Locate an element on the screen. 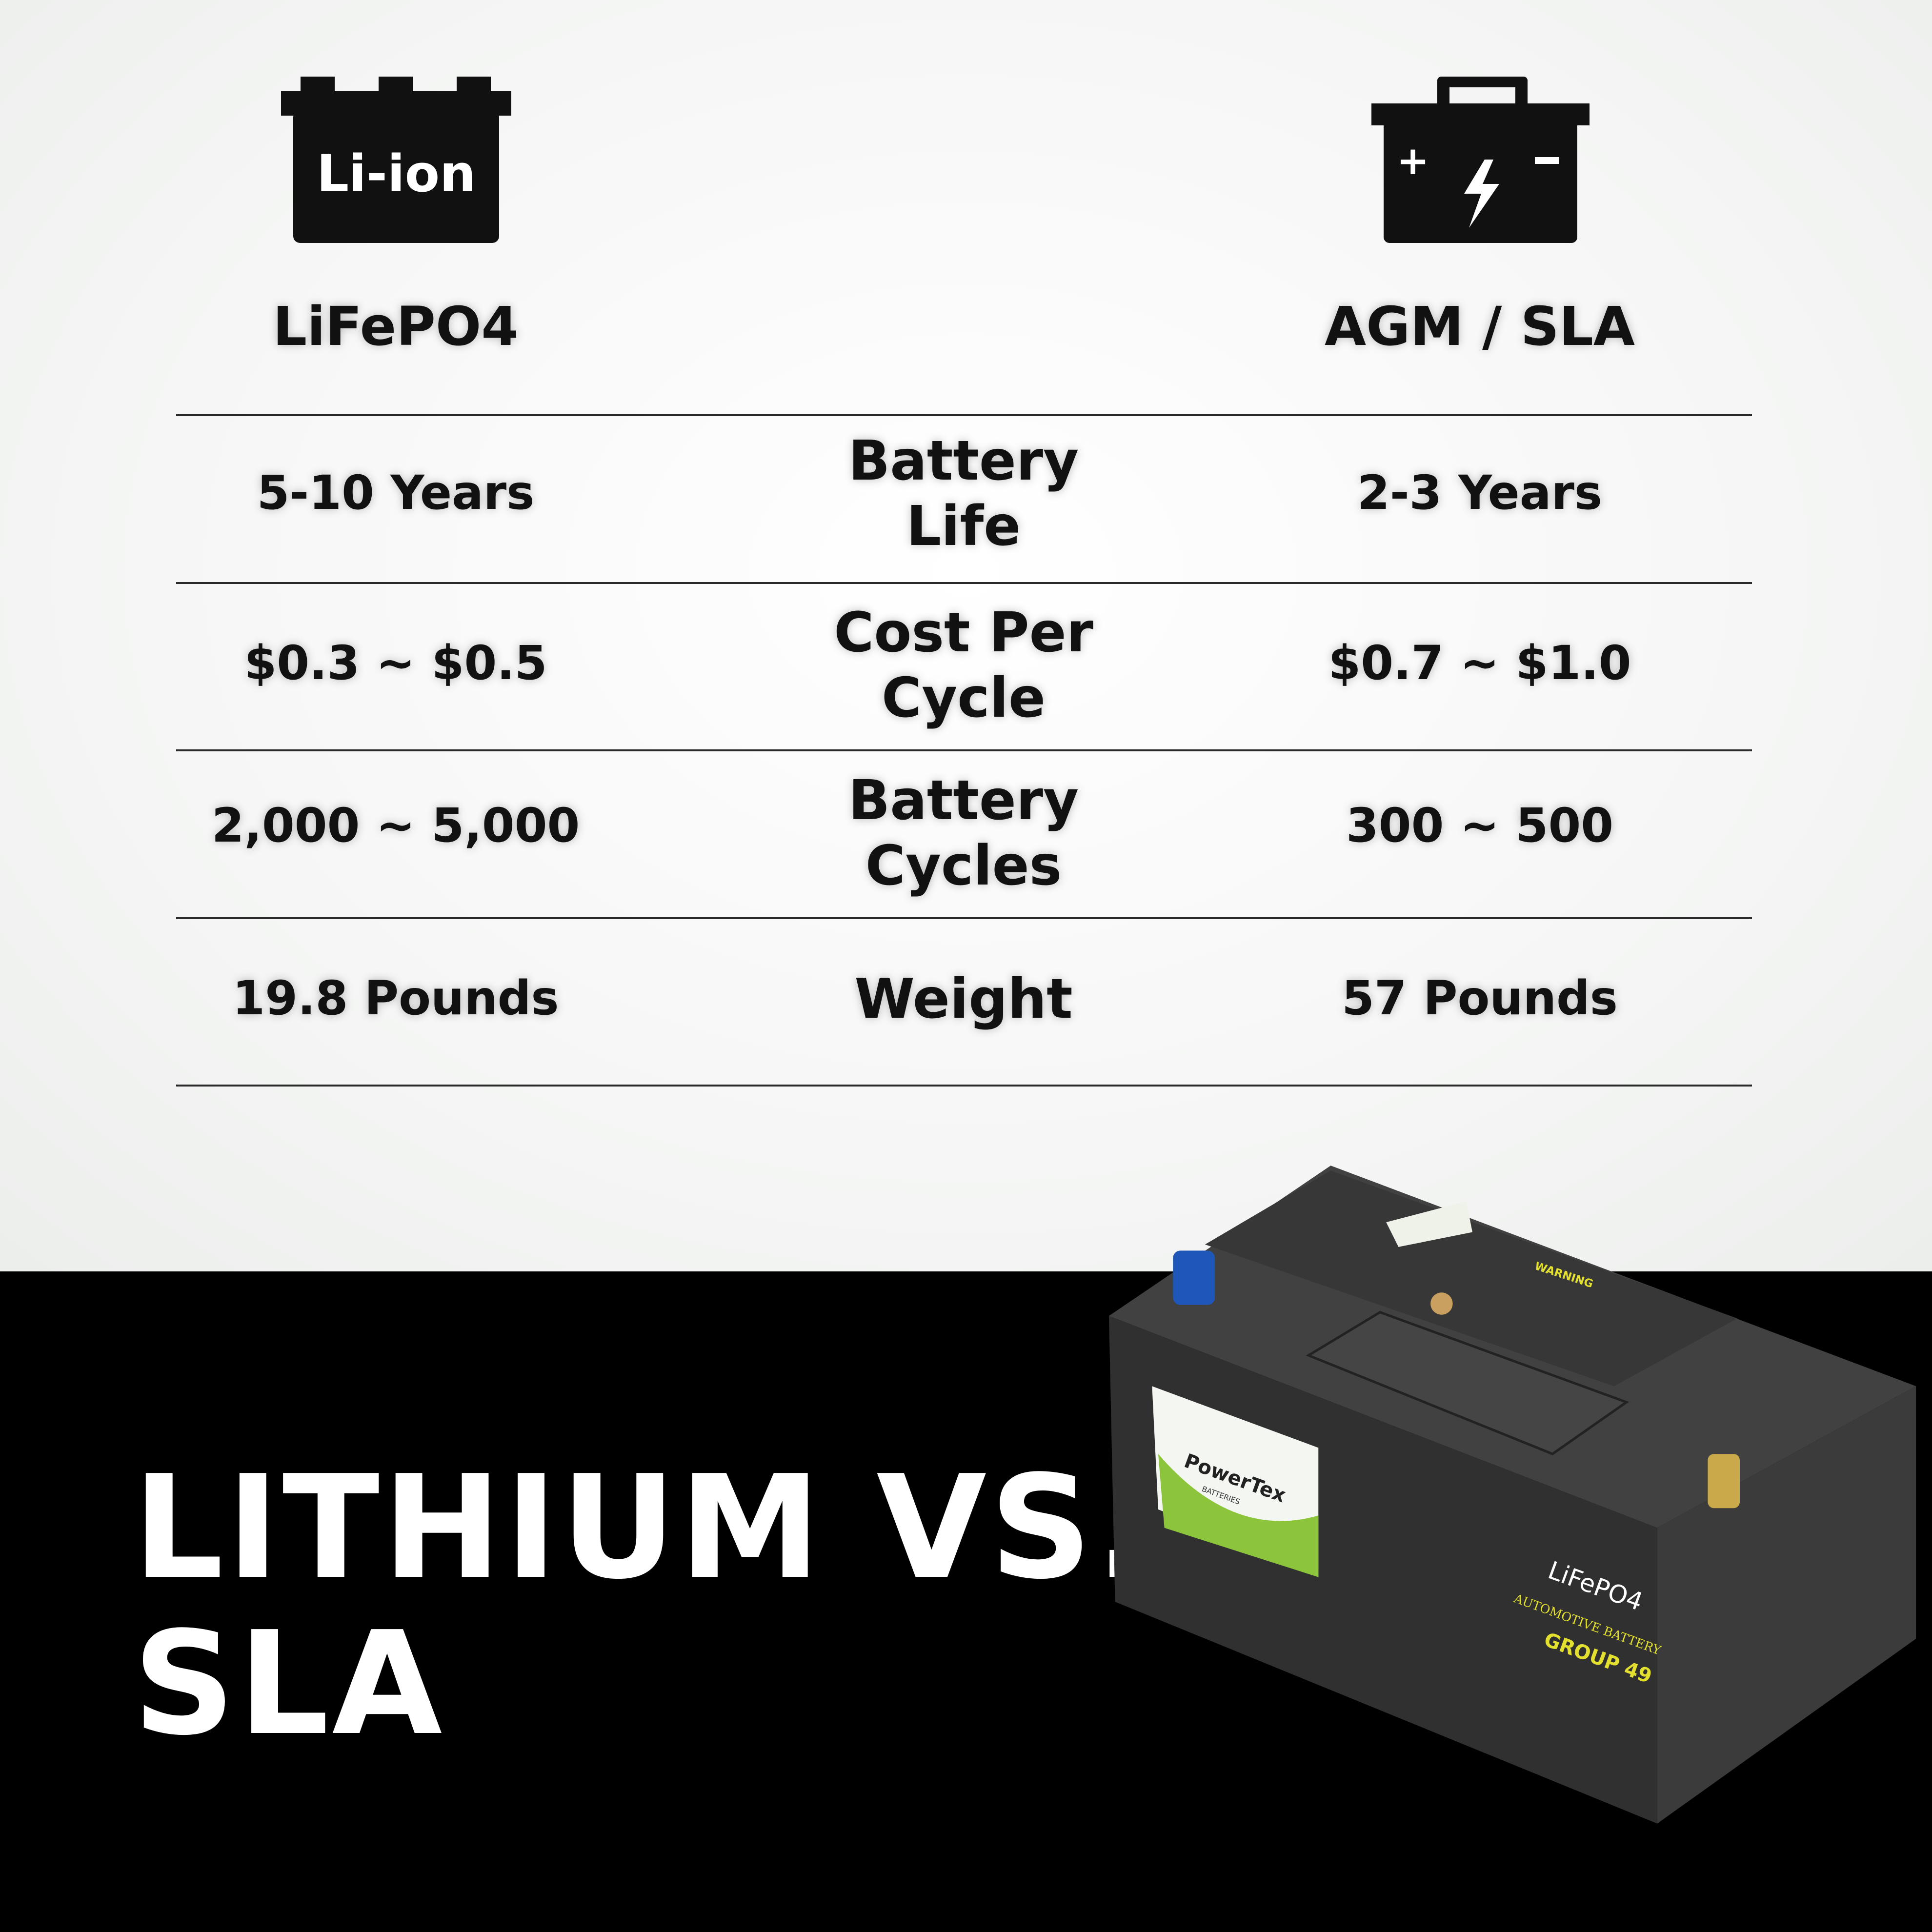 This screenshot has height=1932, width=1932. negative-terminal is located at coordinates (1194, 1277).